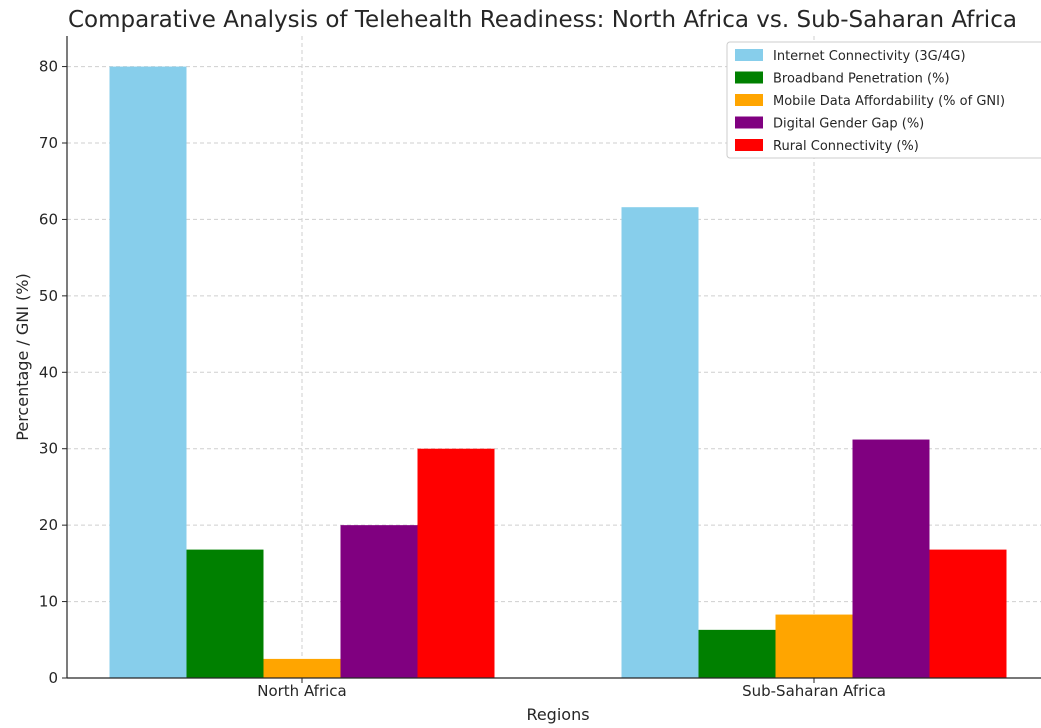  Describe the element at coordinates (889, 101) in the screenshot. I see `legend-label: Mobile Data Affordability (% of GNI)` at that location.